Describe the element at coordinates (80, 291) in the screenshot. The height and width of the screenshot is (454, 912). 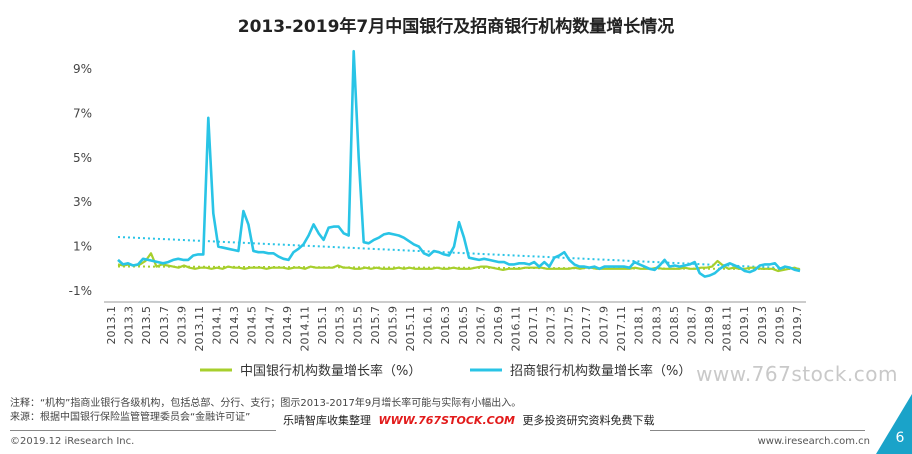
I see `y-tick-label: -1%` at that location.